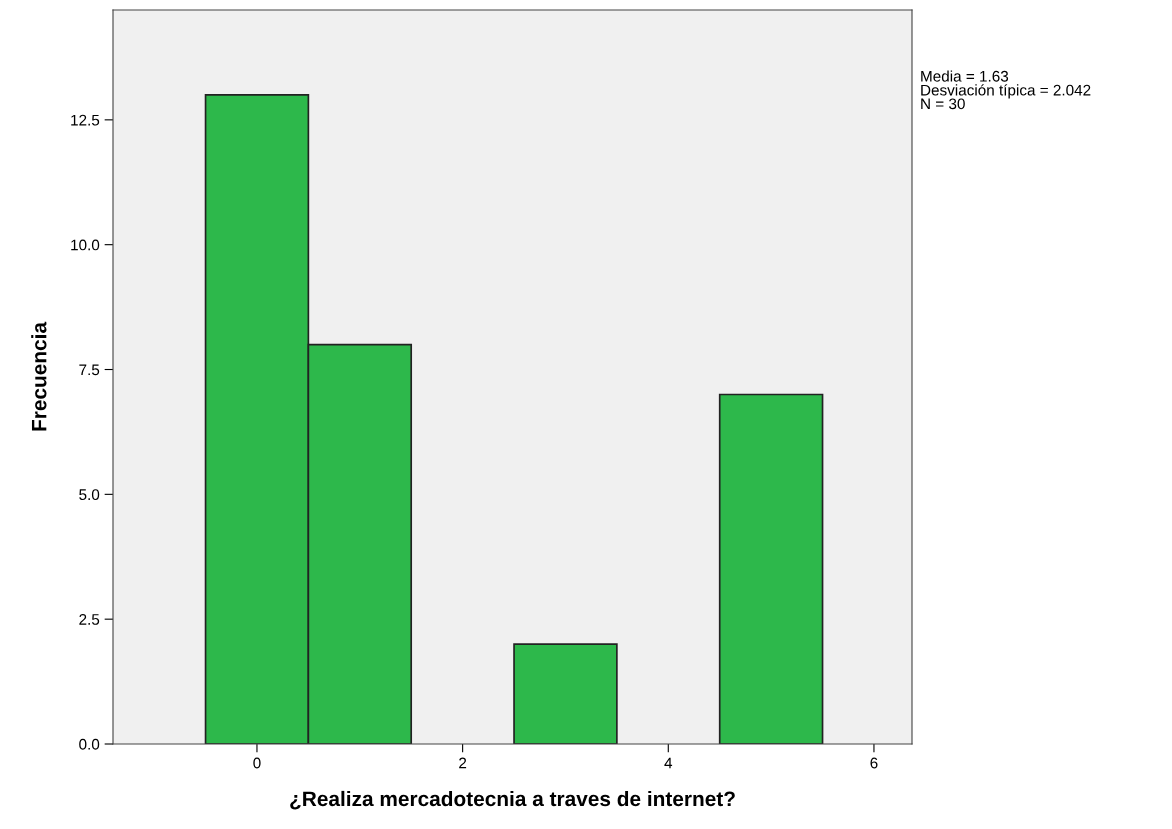  What do you see at coordinates (39, 376) in the screenshot?
I see `y-axis-title: Frecuencia` at bounding box center [39, 376].